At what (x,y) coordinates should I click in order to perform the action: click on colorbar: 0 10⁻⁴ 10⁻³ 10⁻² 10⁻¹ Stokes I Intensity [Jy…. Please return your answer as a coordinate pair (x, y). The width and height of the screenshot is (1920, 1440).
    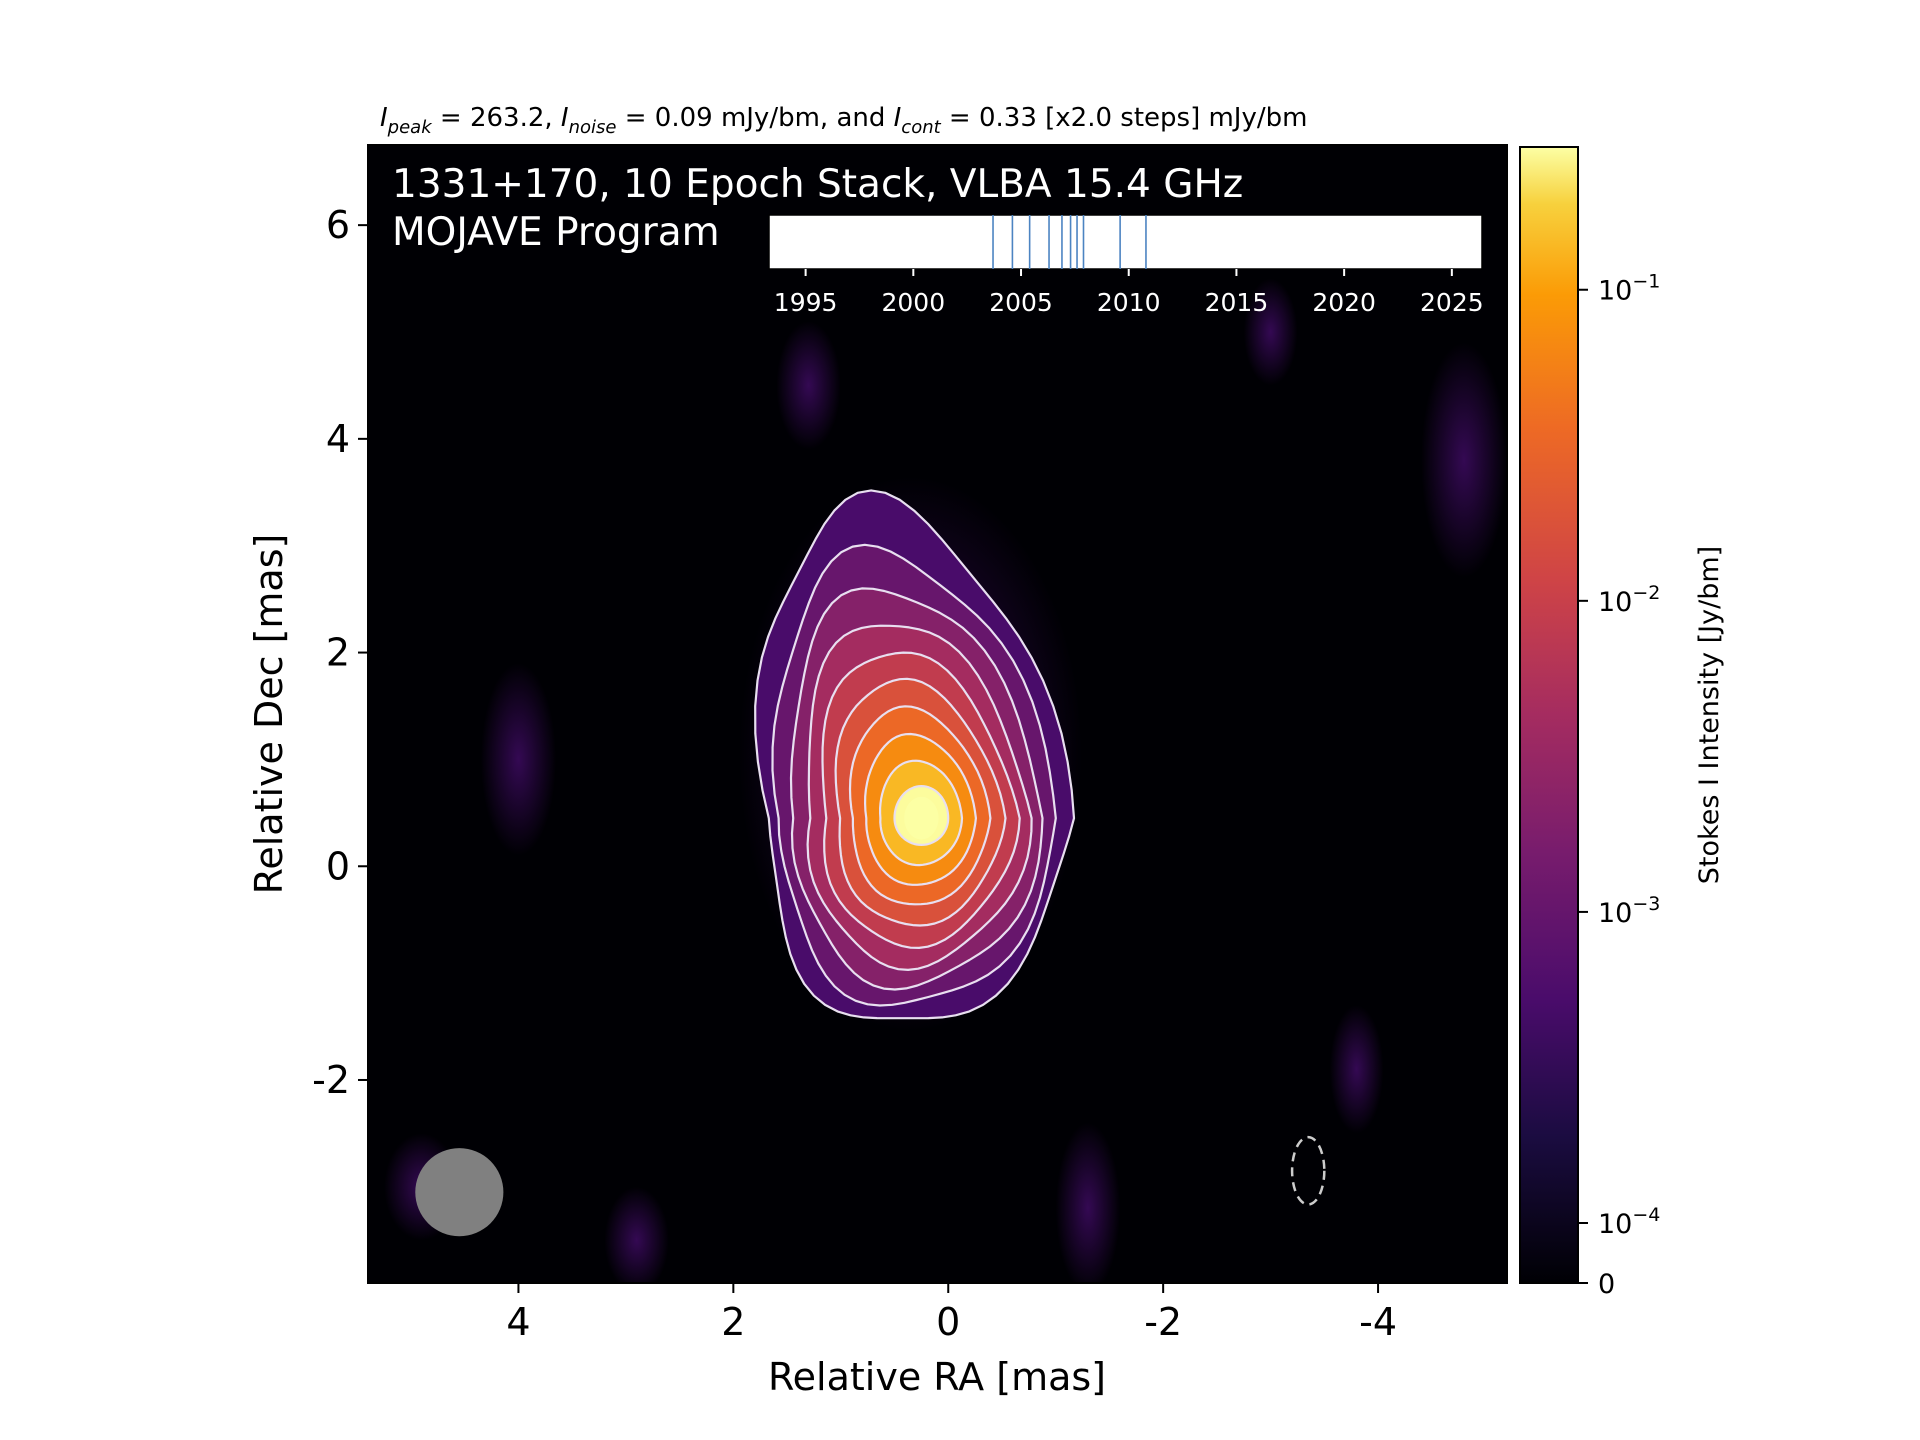
    Looking at the image, I should click on (1622, 723).